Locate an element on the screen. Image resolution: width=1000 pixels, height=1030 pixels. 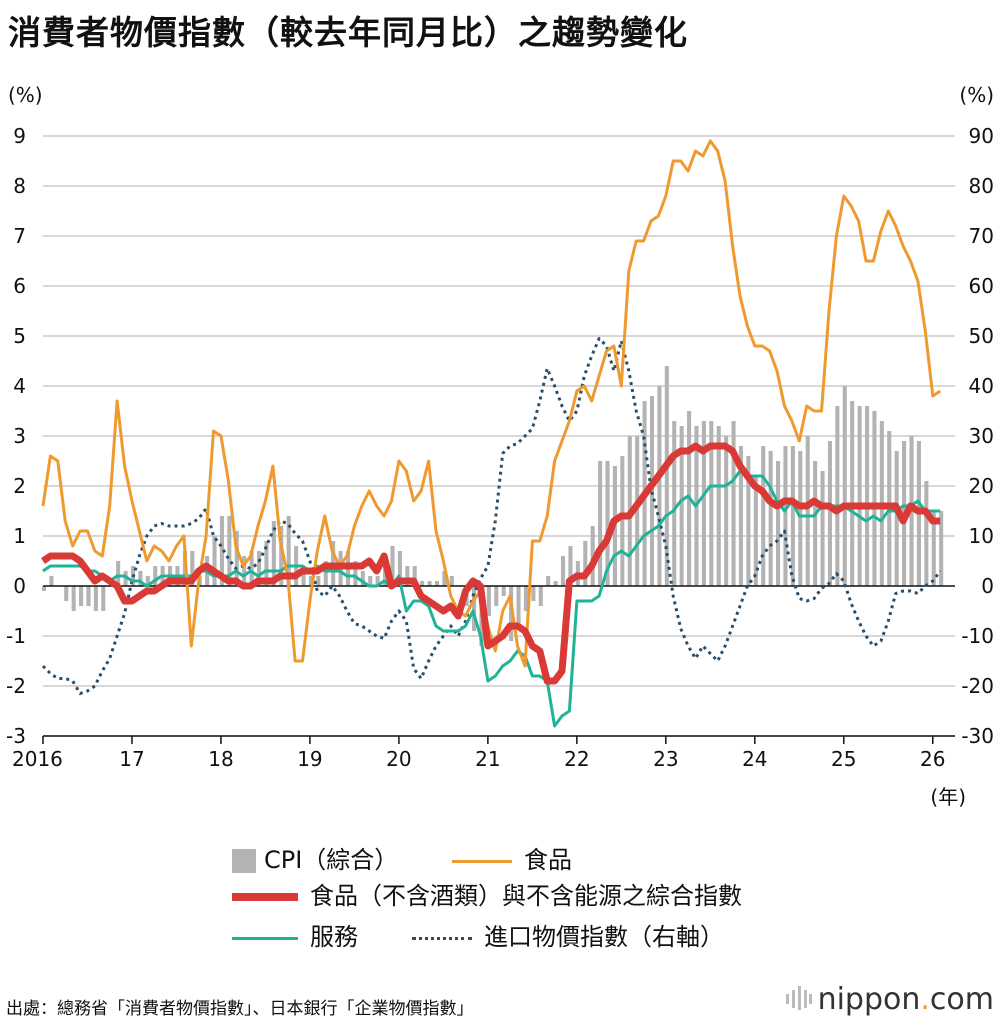
x-tick-label: 20 is located at coordinates (398, 759).